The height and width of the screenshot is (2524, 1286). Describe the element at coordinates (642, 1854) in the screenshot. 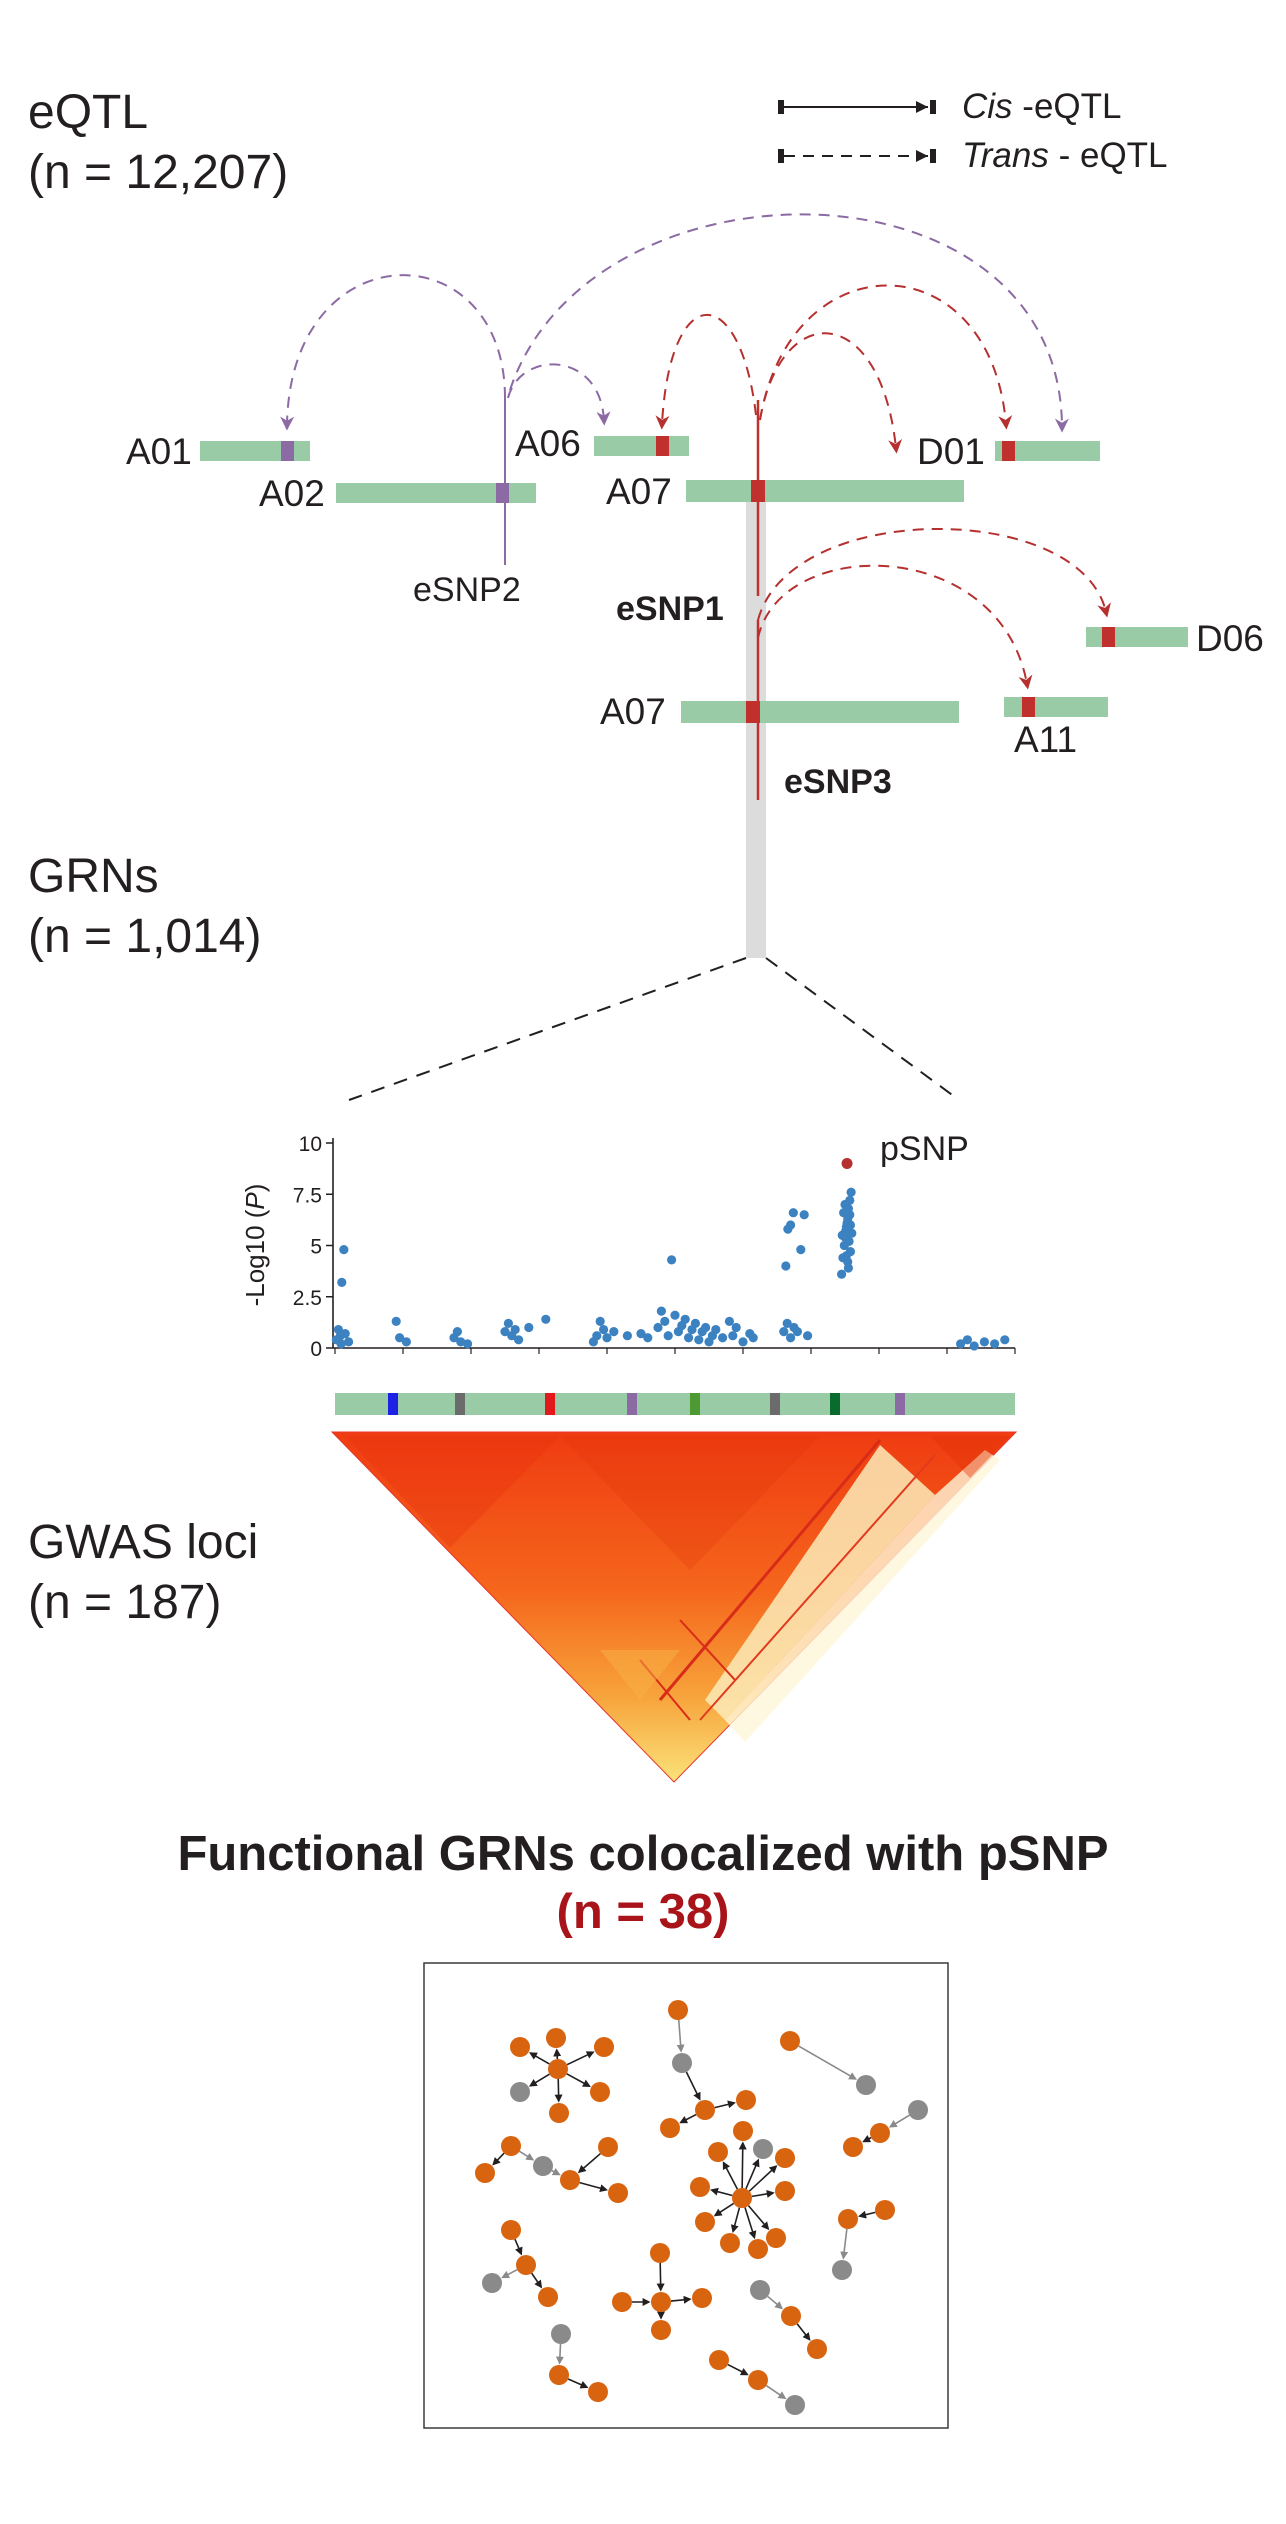

I see `conclusion-title: Functional GRNs colocalized with pSNP` at that location.